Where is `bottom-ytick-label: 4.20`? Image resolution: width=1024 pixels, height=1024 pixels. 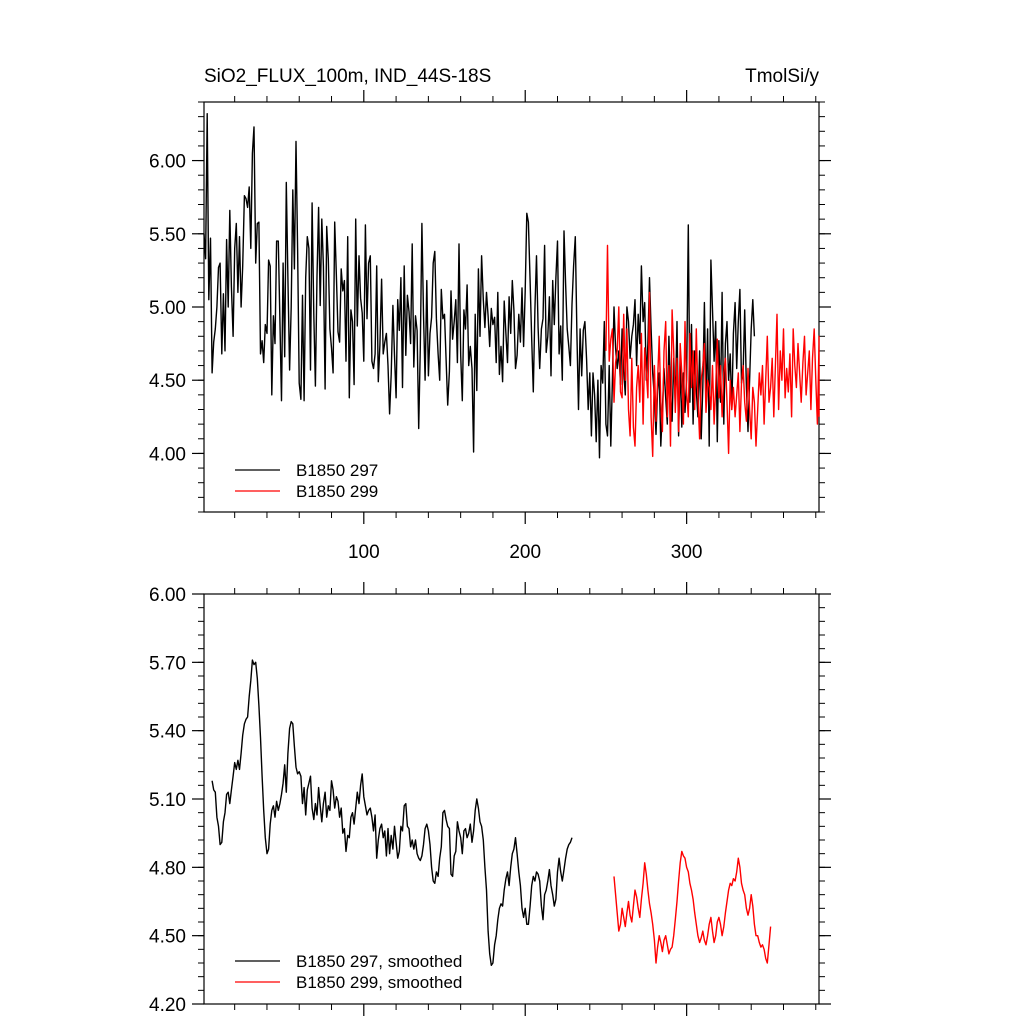
bottom-ytick-label: 4.20 is located at coordinates (167, 1005).